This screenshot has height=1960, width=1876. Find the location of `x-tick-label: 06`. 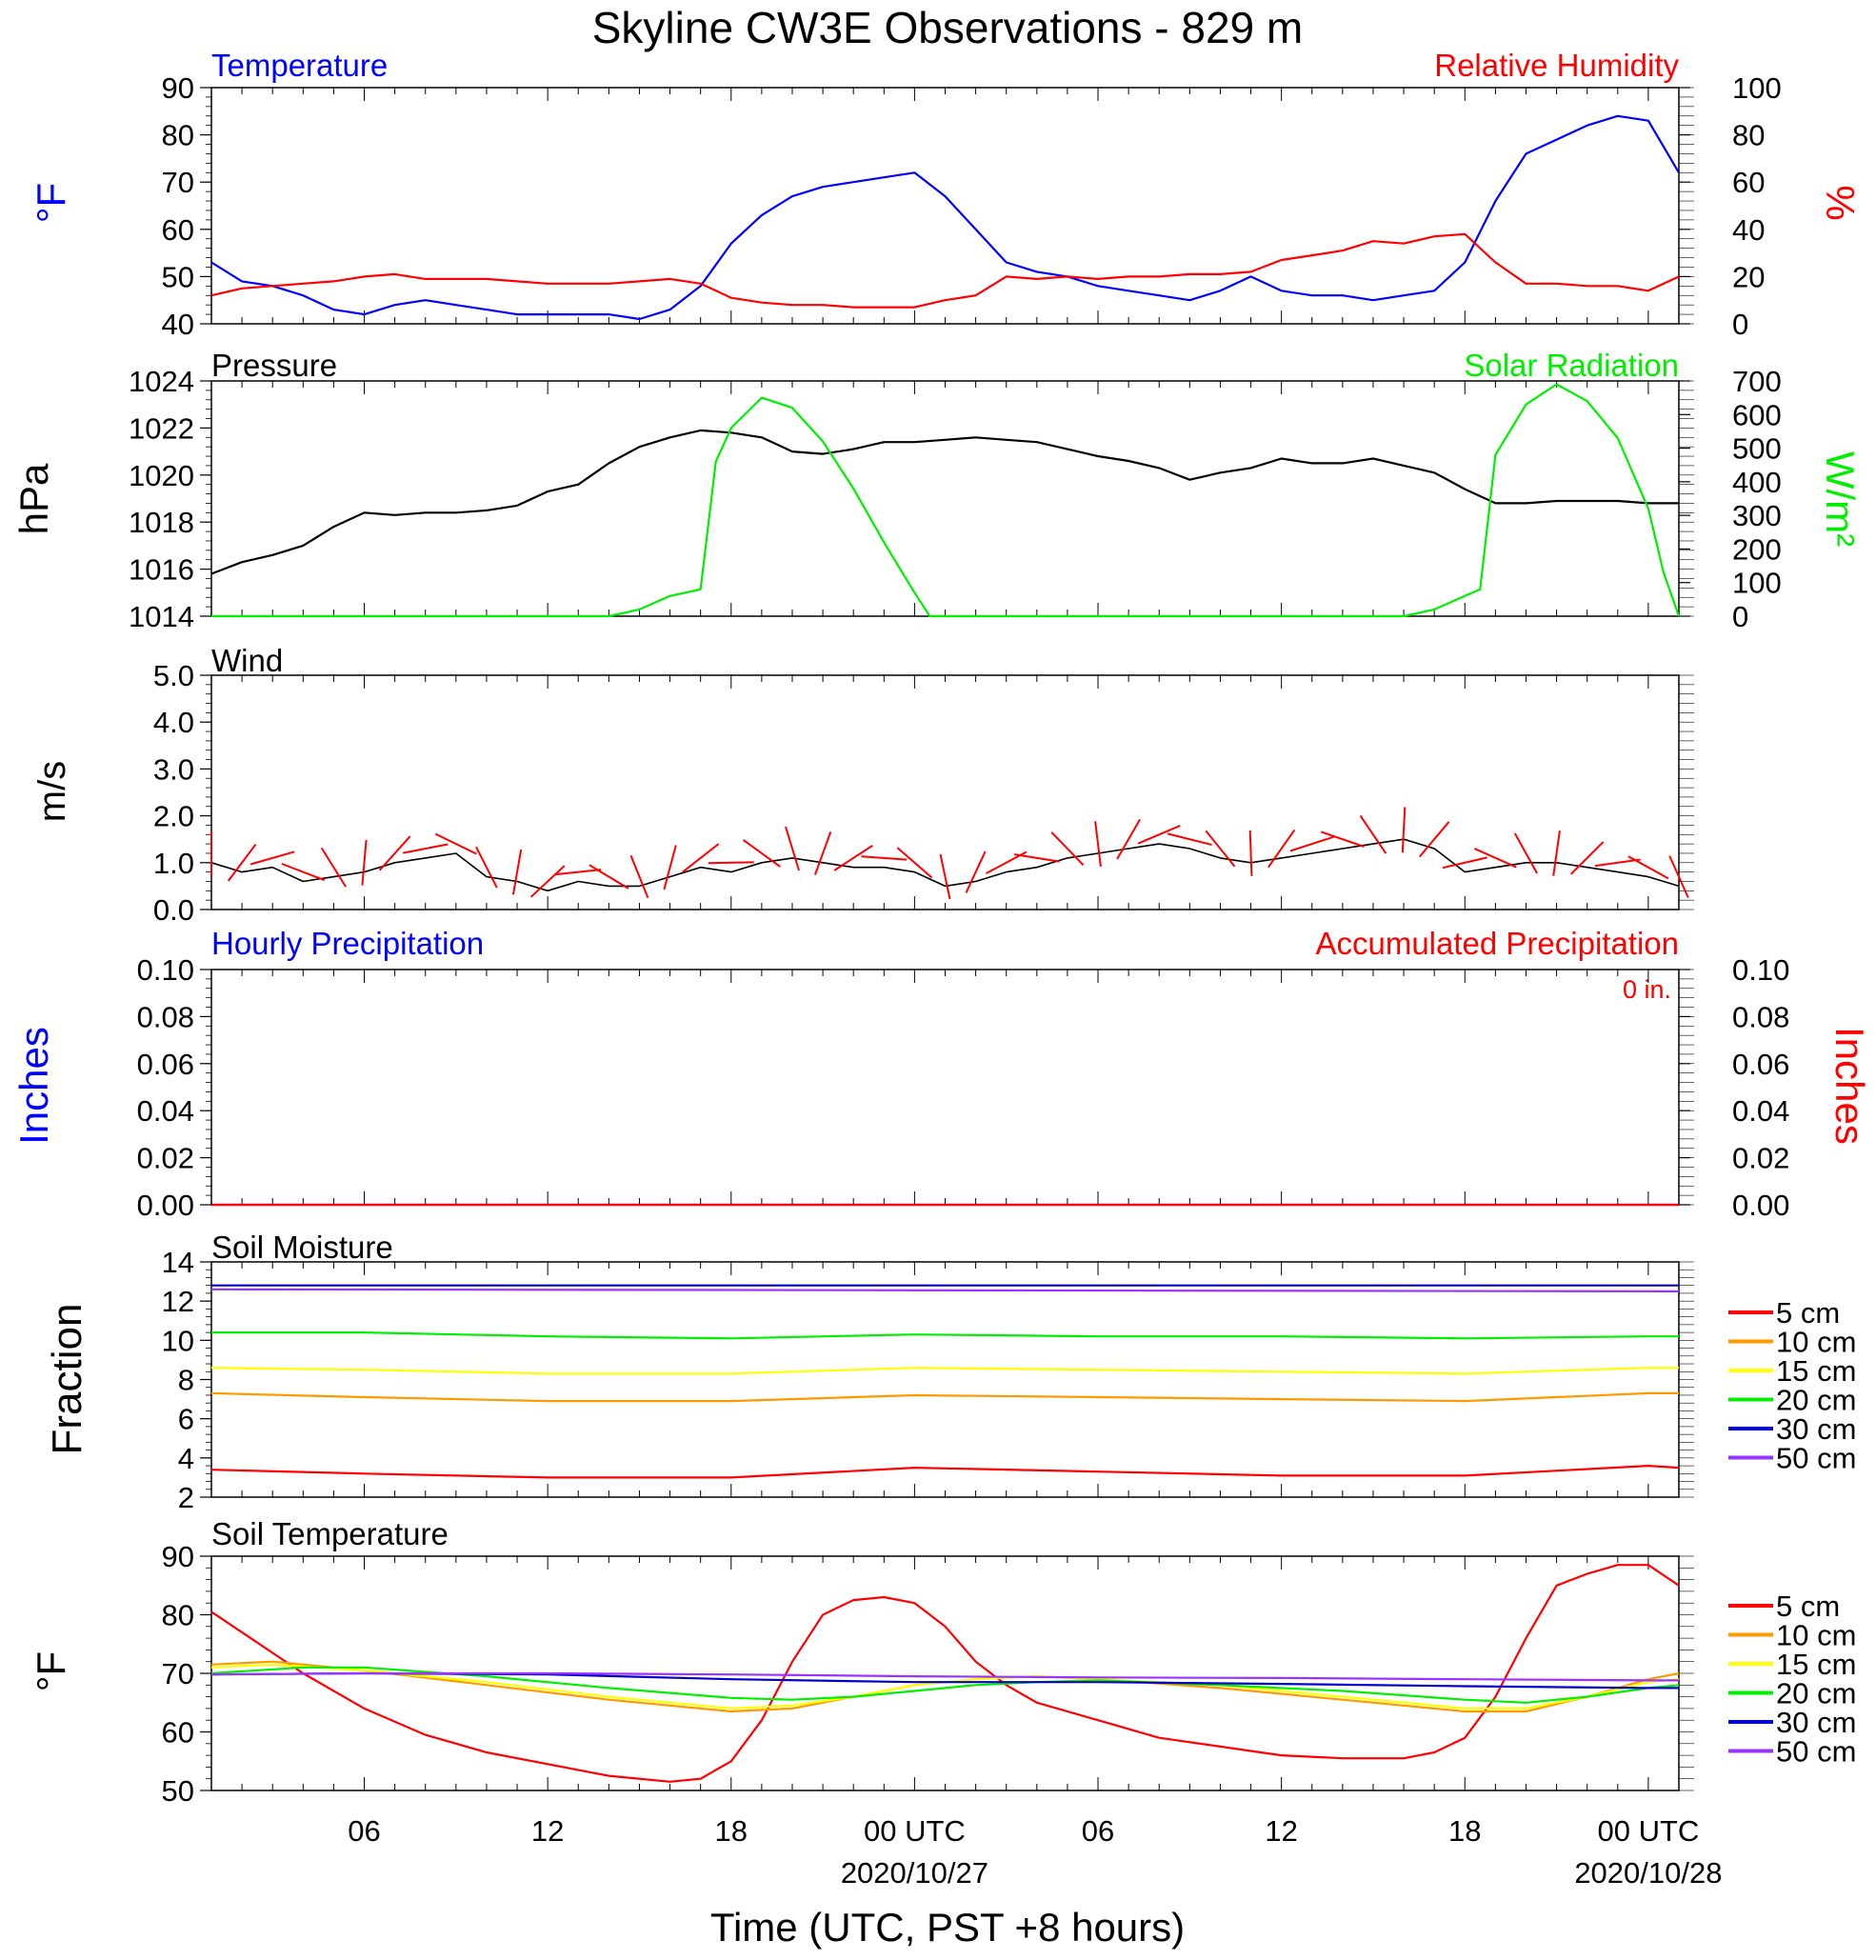

x-tick-label: 06 is located at coordinates (1098, 1831).